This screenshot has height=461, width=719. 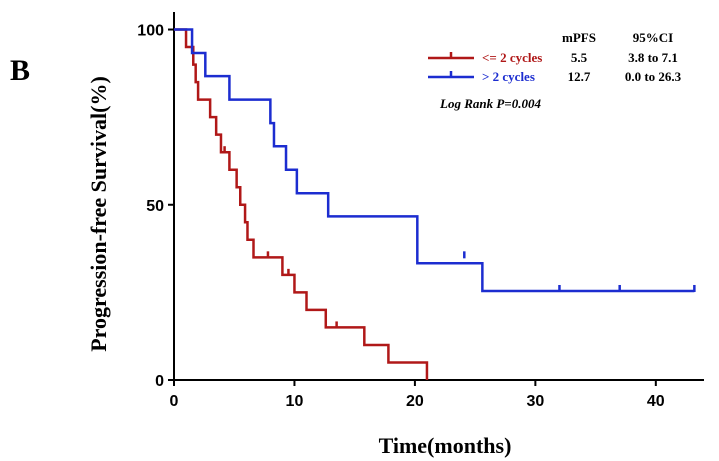 I want to click on legend-header-mpfs: mPFS, so click(x=579, y=37).